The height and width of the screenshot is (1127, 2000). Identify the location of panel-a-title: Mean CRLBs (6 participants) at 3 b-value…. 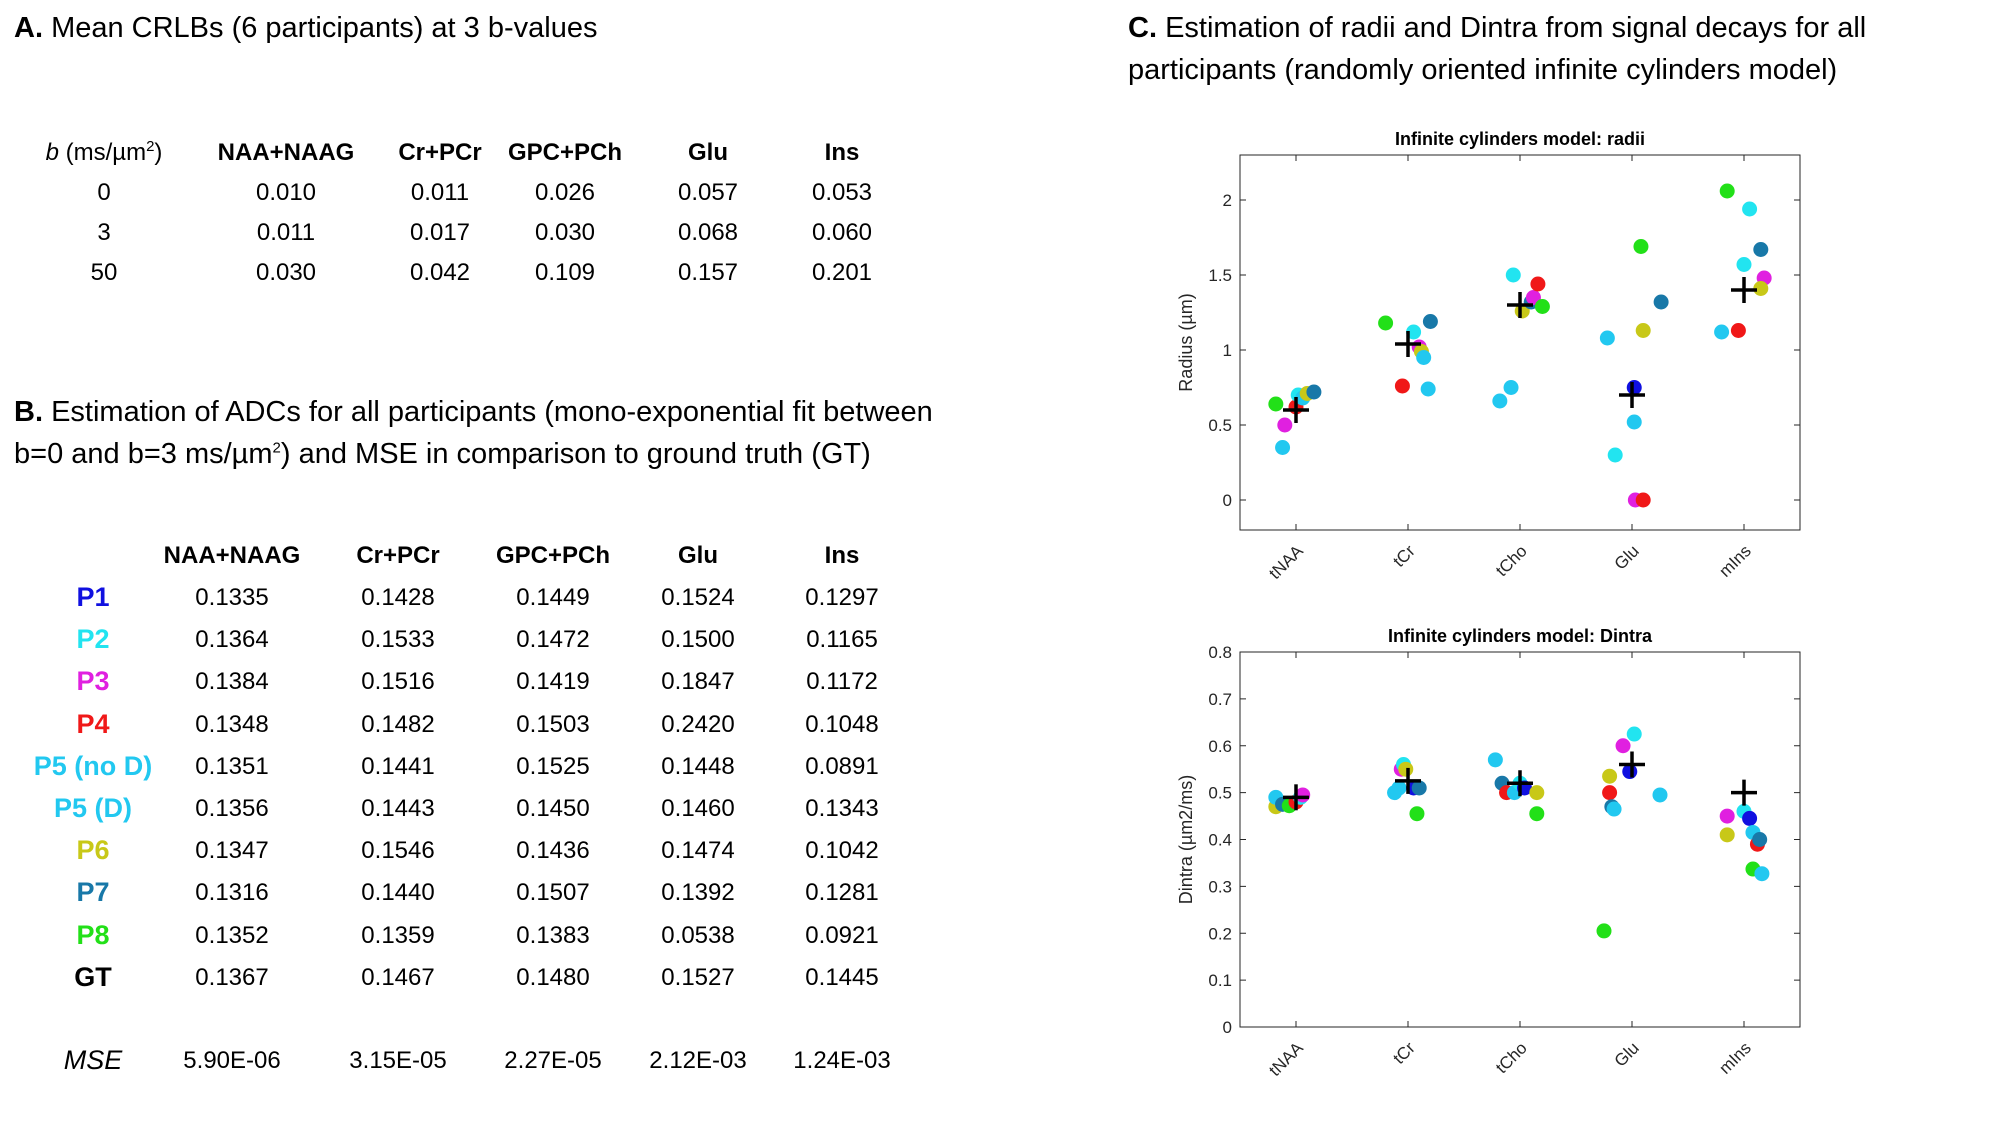
(324, 28).